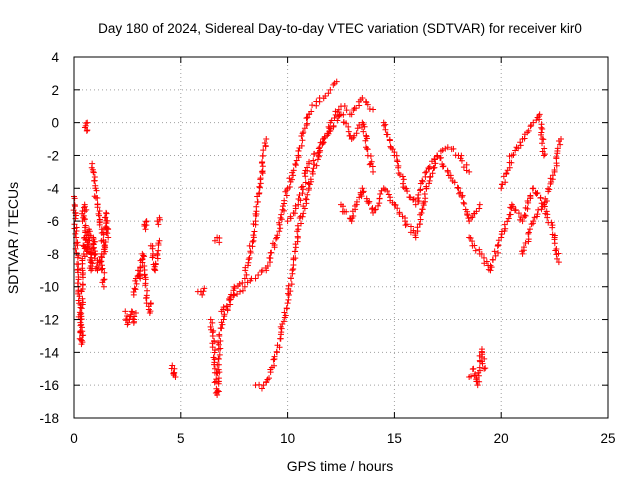 The height and width of the screenshot is (480, 640). I want to click on x-tick-label: 10, so click(287, 438).